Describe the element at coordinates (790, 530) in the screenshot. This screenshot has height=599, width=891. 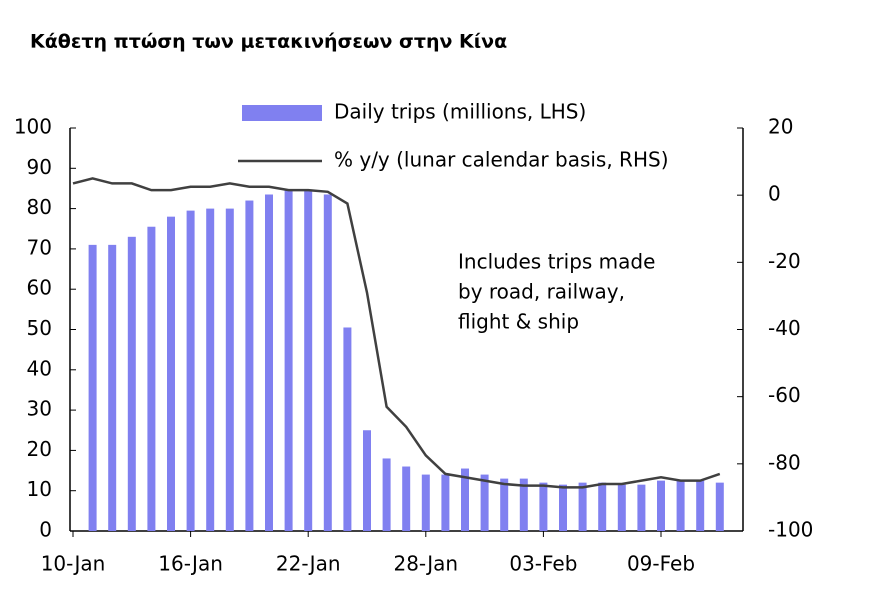
I see `y2-tick-label: -100` at that location.